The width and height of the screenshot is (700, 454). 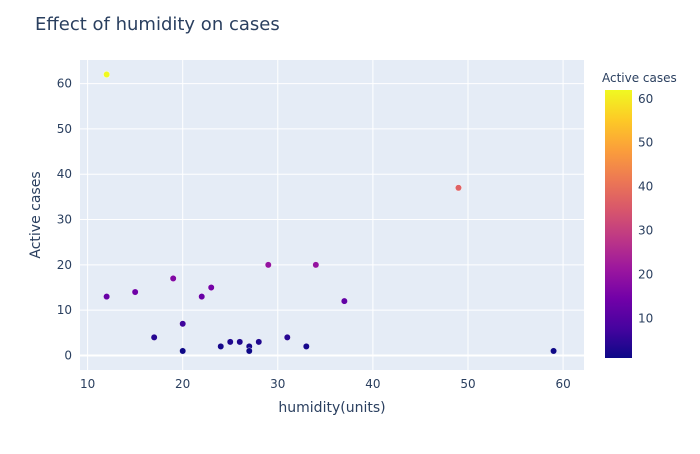 What do you see at coordinates (64, 174) in the screenshot?
I see `y-tick-label: 40` at bounding box center [64, 174].